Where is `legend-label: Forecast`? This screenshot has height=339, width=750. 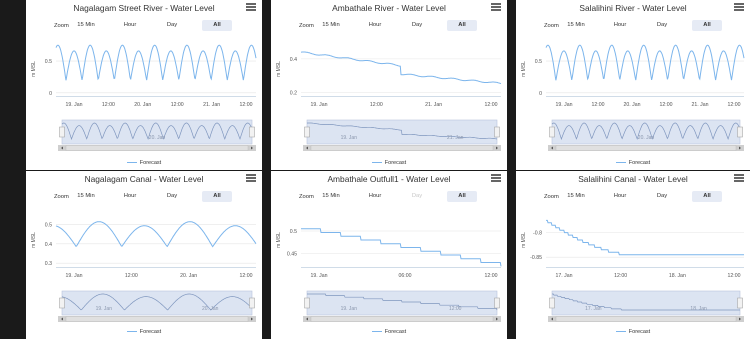 legend-label: Forecast is located at coordinates (639, 163).